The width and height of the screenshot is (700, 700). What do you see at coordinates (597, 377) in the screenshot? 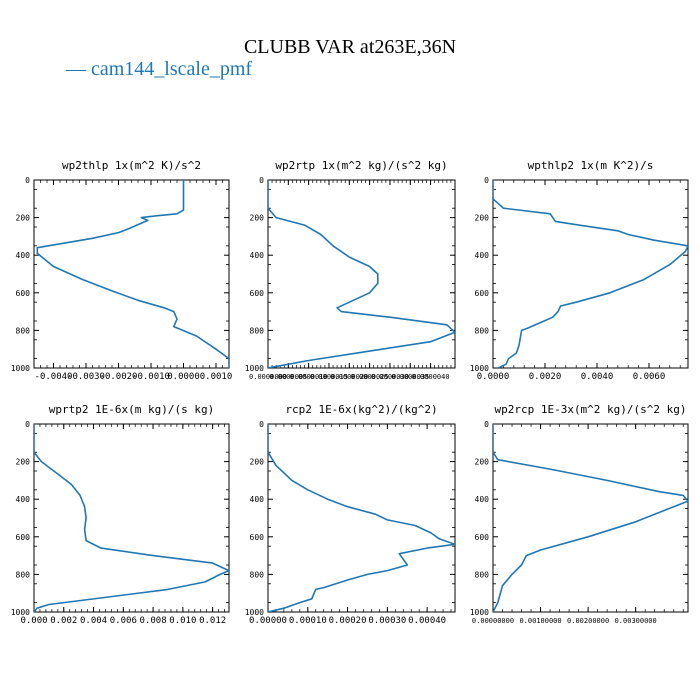
I see `x-tick-label: 0.0040` at bounding box center [597, 377].